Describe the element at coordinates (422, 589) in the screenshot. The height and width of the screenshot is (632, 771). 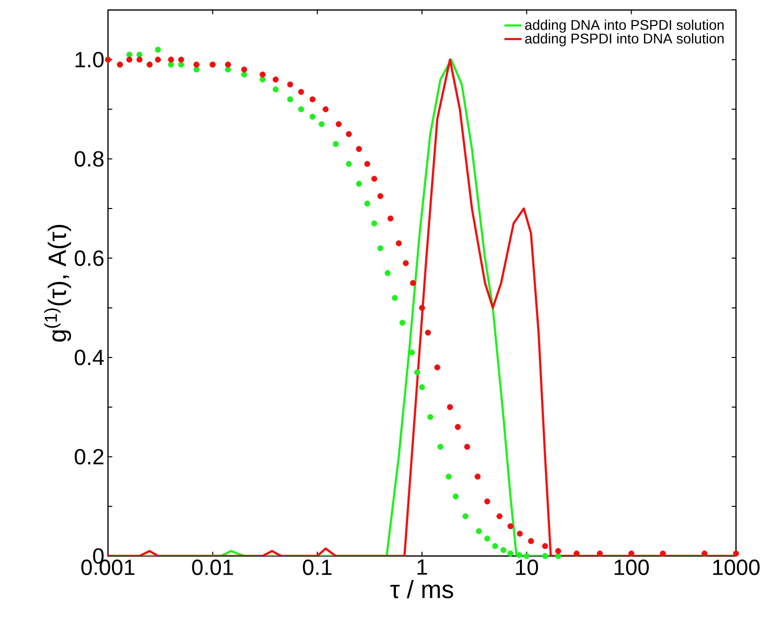
I see `x-axis-title: τ / ms` at that location.